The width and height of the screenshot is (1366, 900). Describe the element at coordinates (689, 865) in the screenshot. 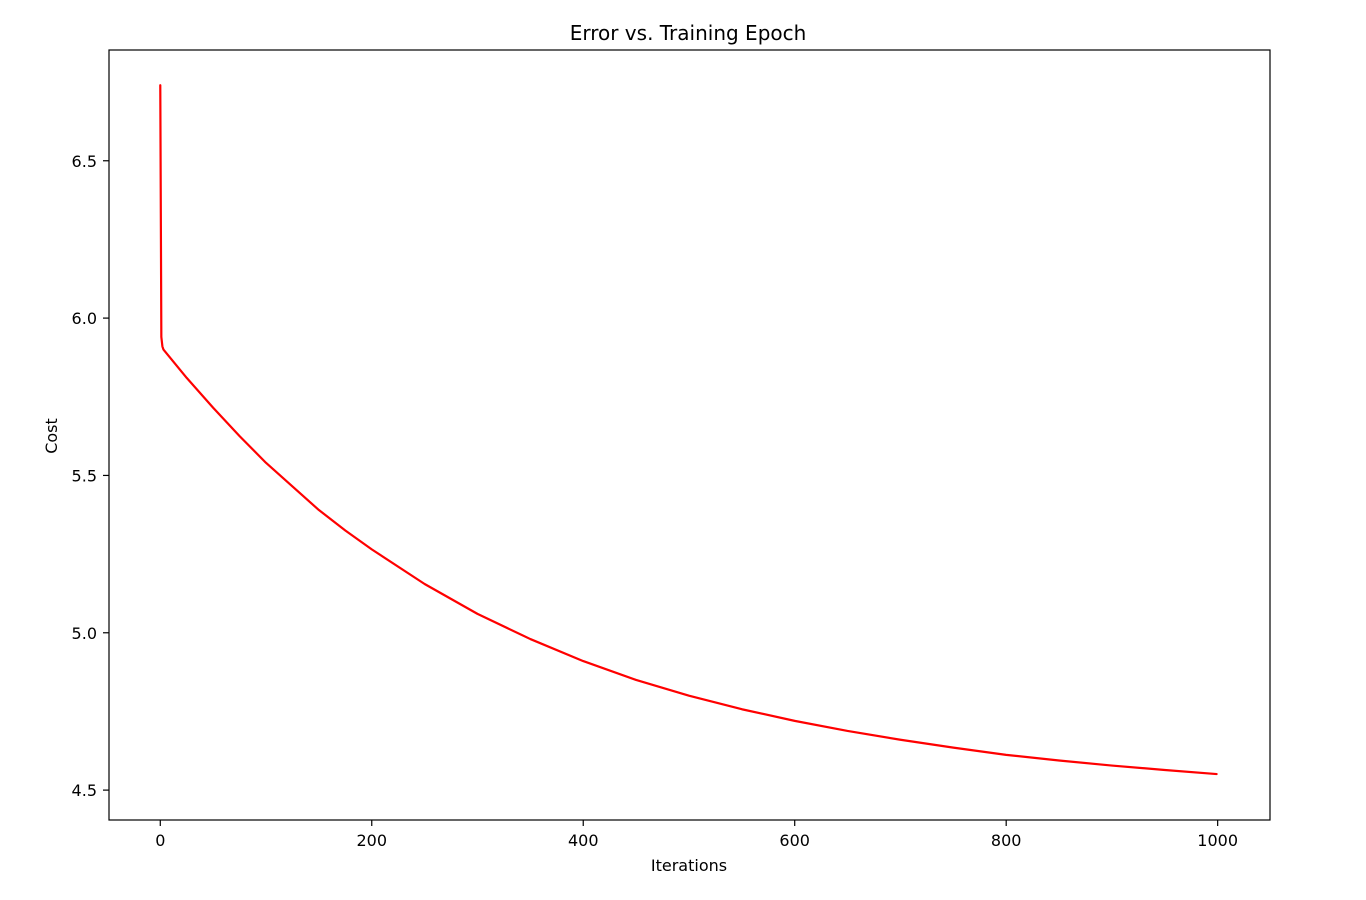

I see `x-axis-label: Iterations` at that location.